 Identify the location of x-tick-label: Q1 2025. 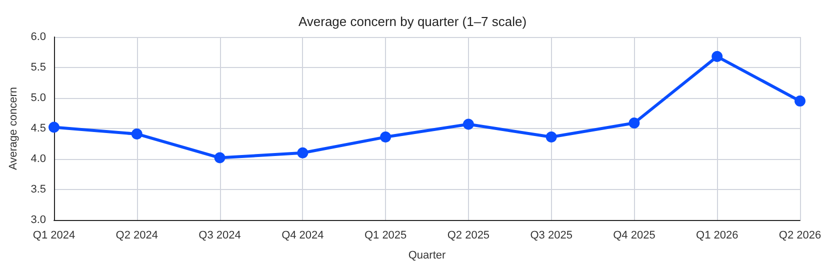
(385, 236).